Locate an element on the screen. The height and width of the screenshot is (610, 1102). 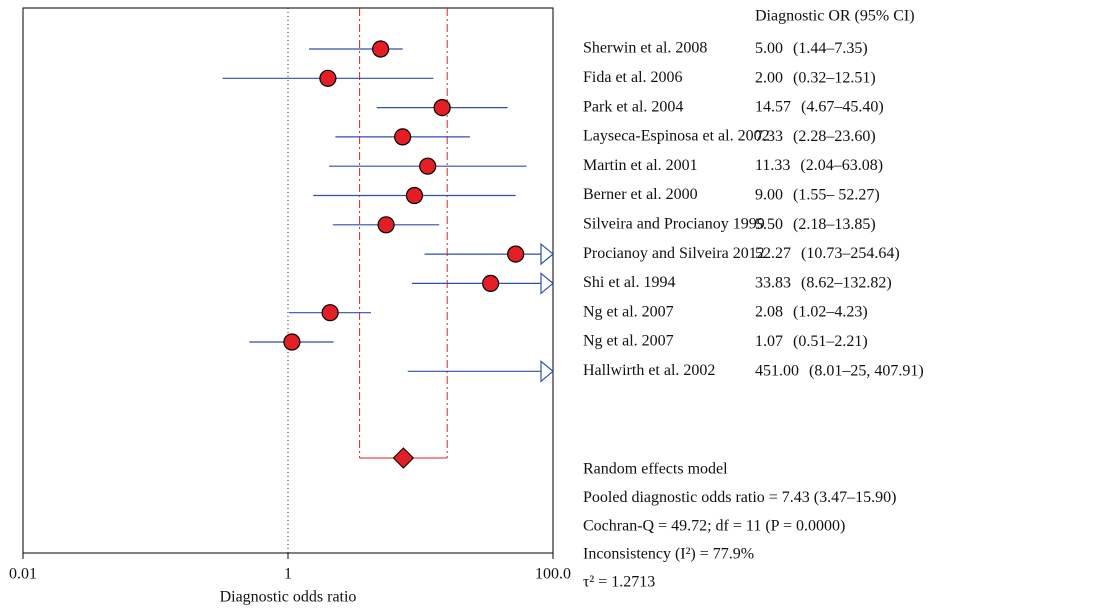
study-estimate: 451.00 (8.01–25, 407.91) is located at coordinates (839, 370).